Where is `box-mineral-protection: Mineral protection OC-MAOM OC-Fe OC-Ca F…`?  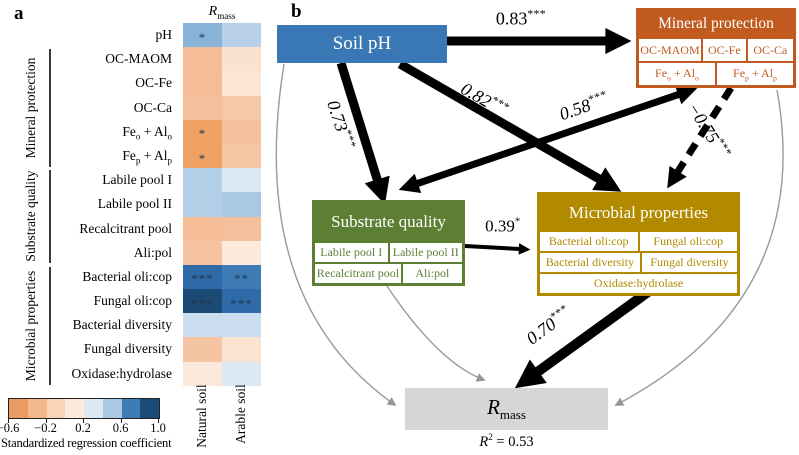 box-mineral-protection: Mineral protection OC-MAOM OC-Fe OC-Ca F… is located at coordinates (716, 48).